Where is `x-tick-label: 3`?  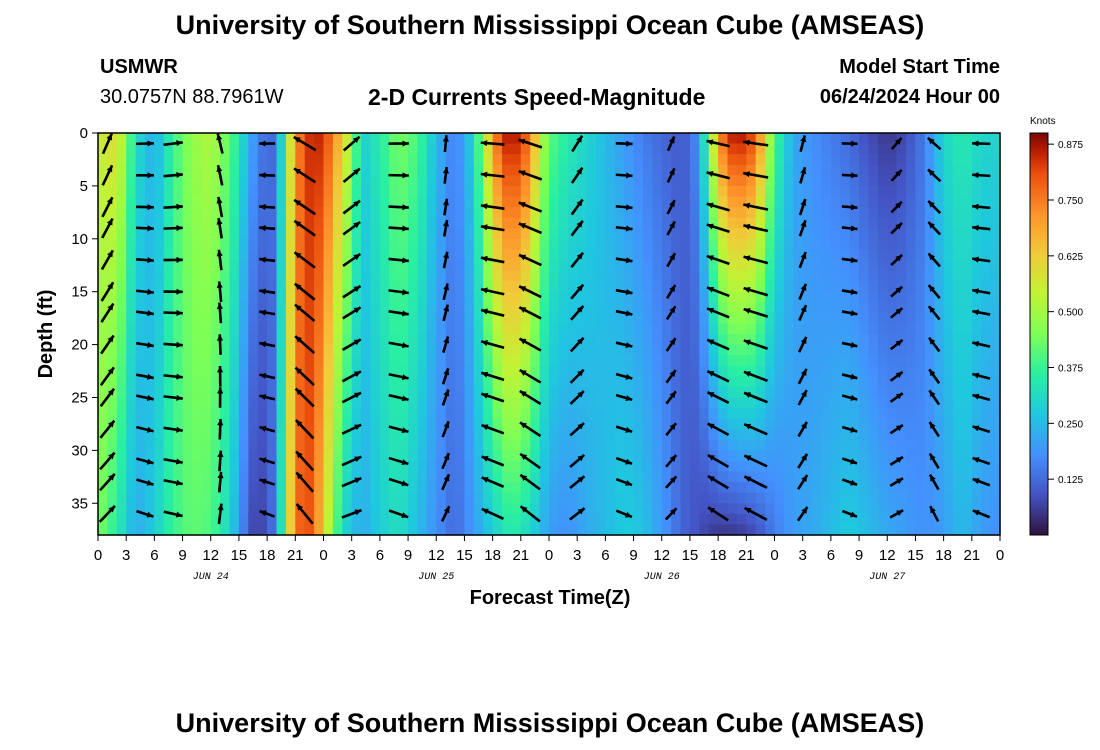
x-tick-label: 3 is located at coordinates (352, 555).